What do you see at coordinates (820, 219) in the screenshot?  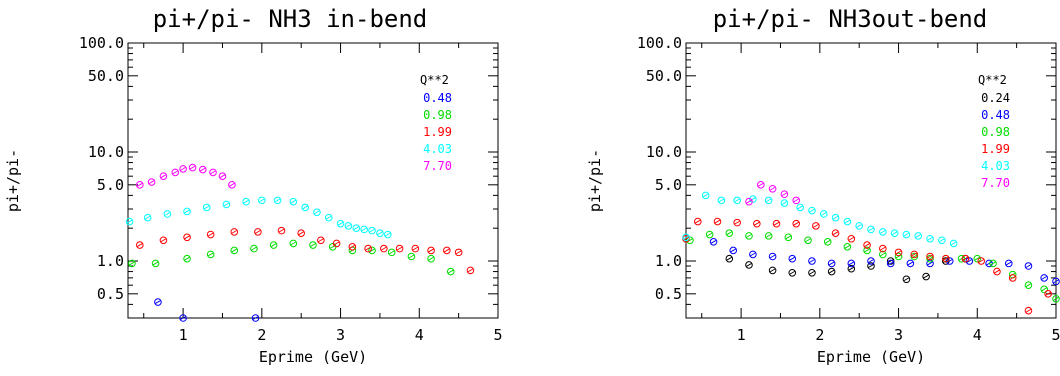 I see `series-4.03` at bounding box center [820, 219].